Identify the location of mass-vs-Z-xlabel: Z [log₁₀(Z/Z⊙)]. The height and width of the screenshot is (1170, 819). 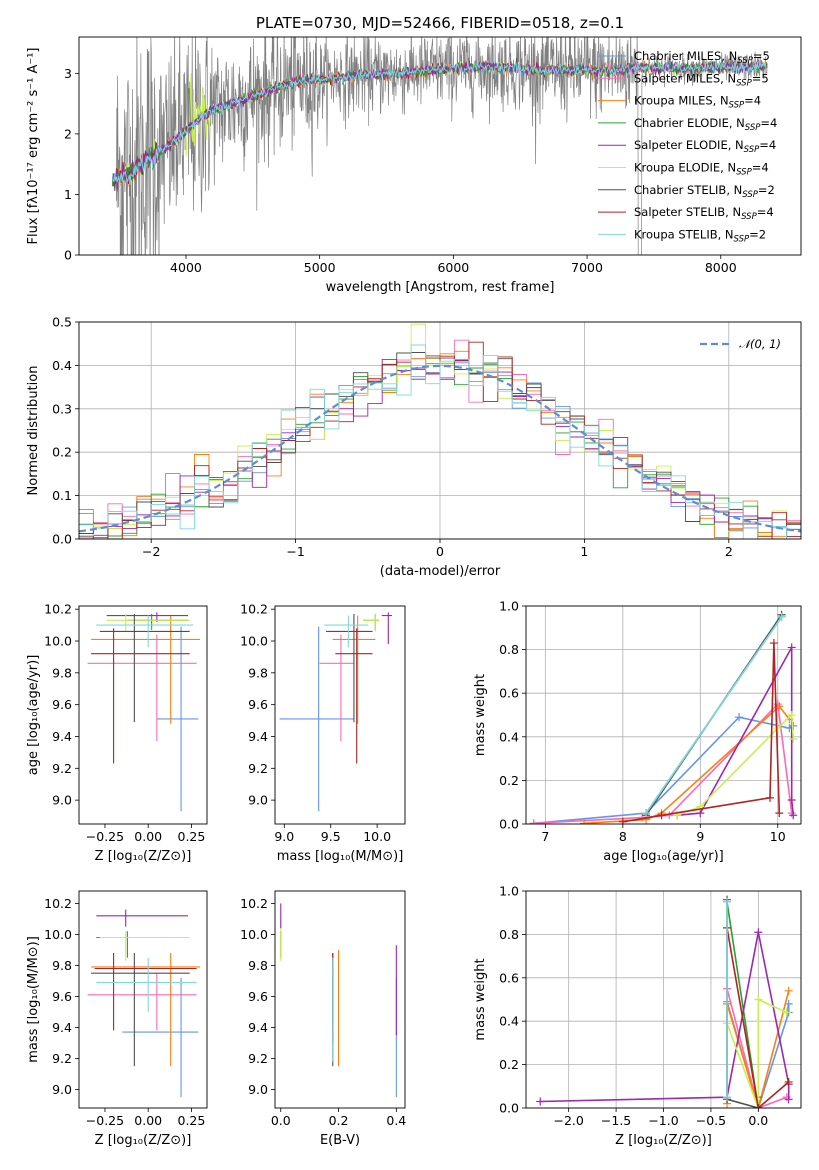
(143, 1140).